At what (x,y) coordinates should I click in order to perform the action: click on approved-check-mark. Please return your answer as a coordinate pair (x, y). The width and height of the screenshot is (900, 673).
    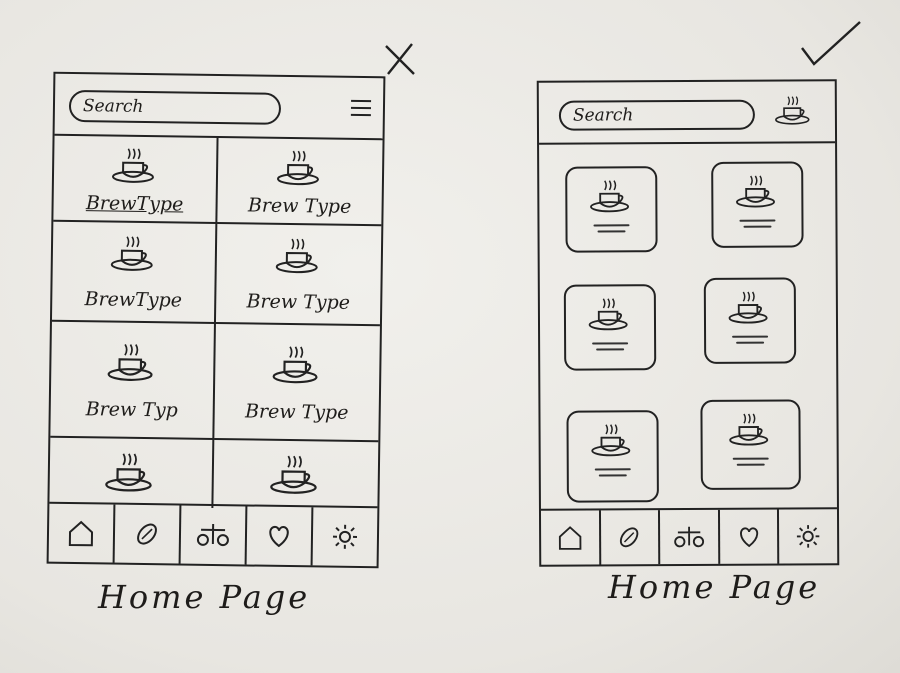
    Looking at the image, I should click on (831, 46).